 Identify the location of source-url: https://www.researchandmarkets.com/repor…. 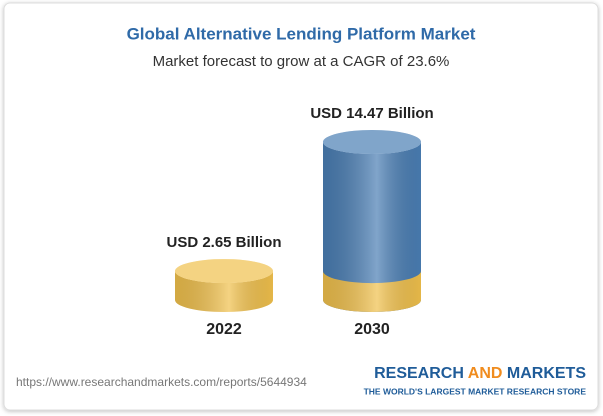
(161, 382).